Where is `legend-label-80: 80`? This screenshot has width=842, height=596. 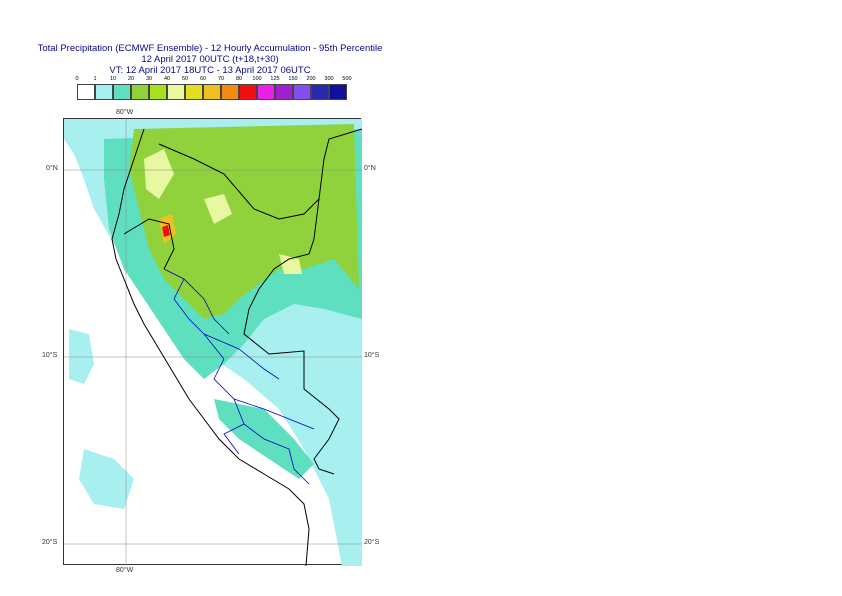 legend-label-80: 80 is located at coordinates (239, 79).